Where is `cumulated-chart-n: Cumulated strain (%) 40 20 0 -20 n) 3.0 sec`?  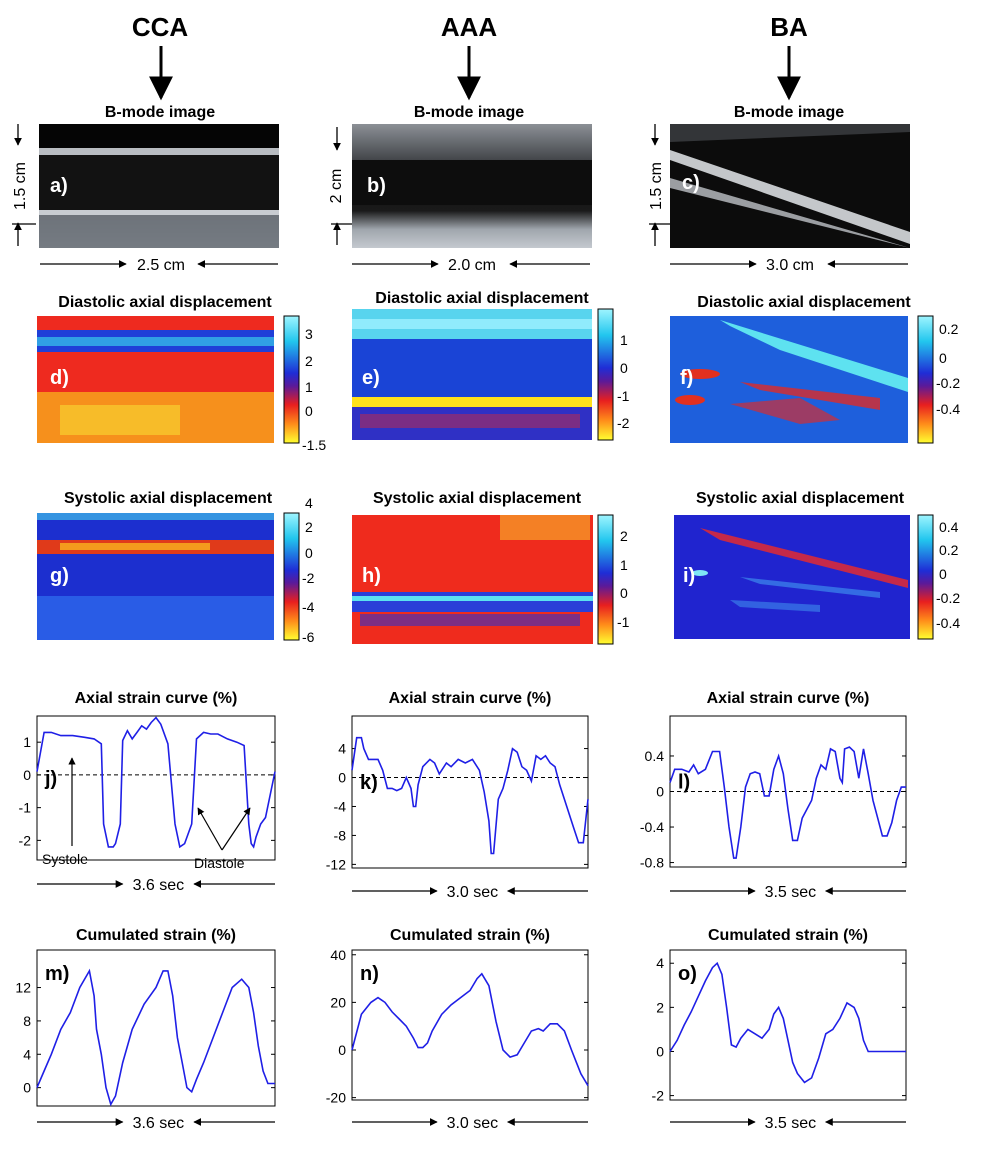 cumulated-chart-n: Cumulated strain (%) 40 20 0 -20 n) 3.0 sec is located at coordinates (457, 1029).